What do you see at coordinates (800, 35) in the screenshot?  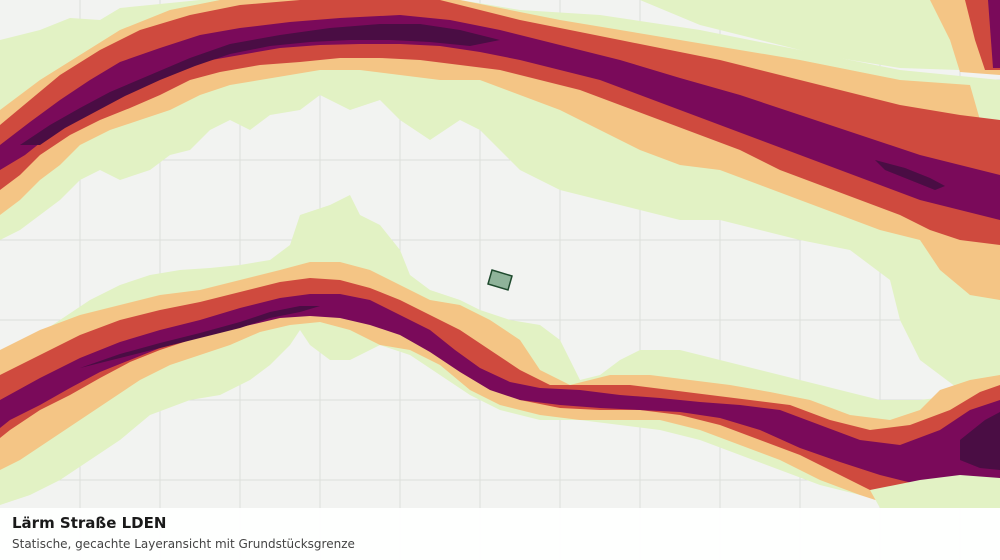 I see `noise-zone-low-ne` at bounding box center [800, 35].